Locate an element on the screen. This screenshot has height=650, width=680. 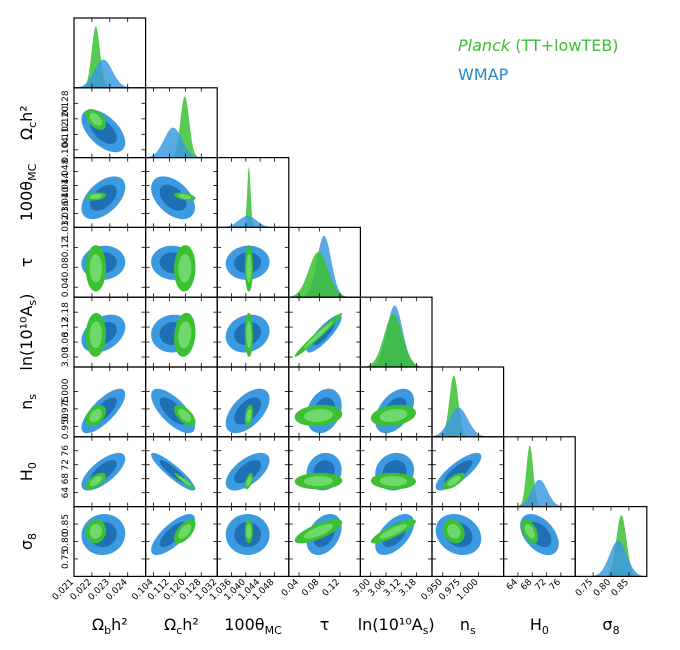
panel-tau-vs-theta-mc is located at coordinates (253, 262).